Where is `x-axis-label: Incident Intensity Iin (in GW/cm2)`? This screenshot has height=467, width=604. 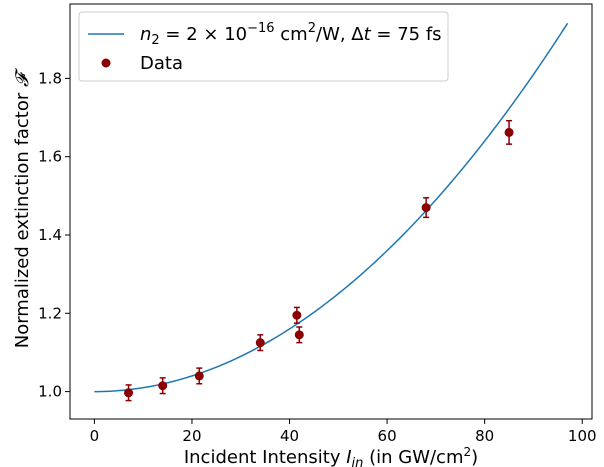
x-axis-label: Incident Intensity Iin (in GW/cm2) is located at coordinates (331, 456).